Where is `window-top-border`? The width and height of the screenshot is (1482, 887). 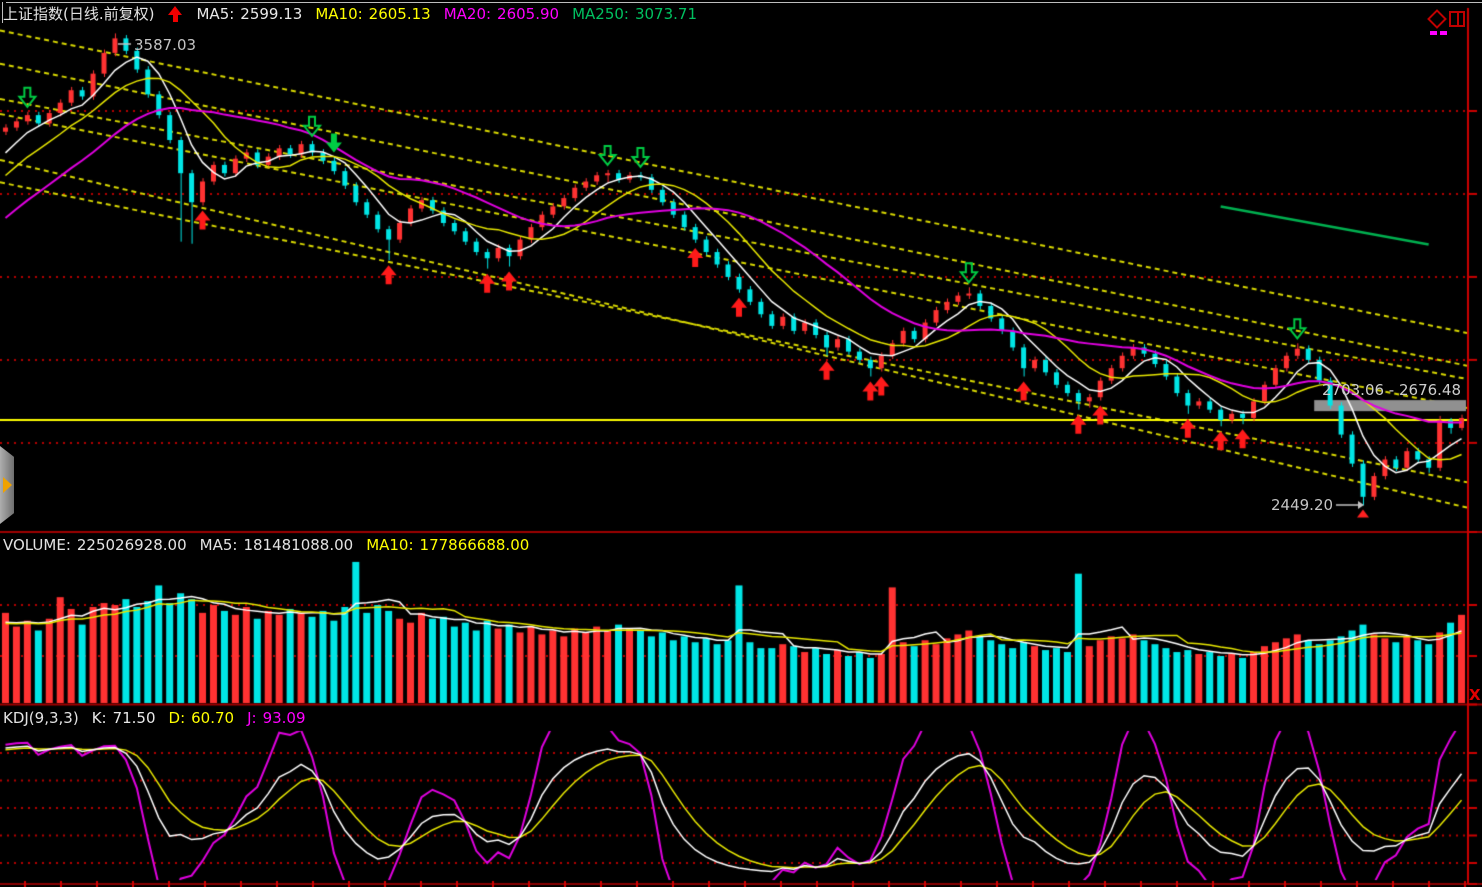 window-top-border is located at coordinates (744, 2).